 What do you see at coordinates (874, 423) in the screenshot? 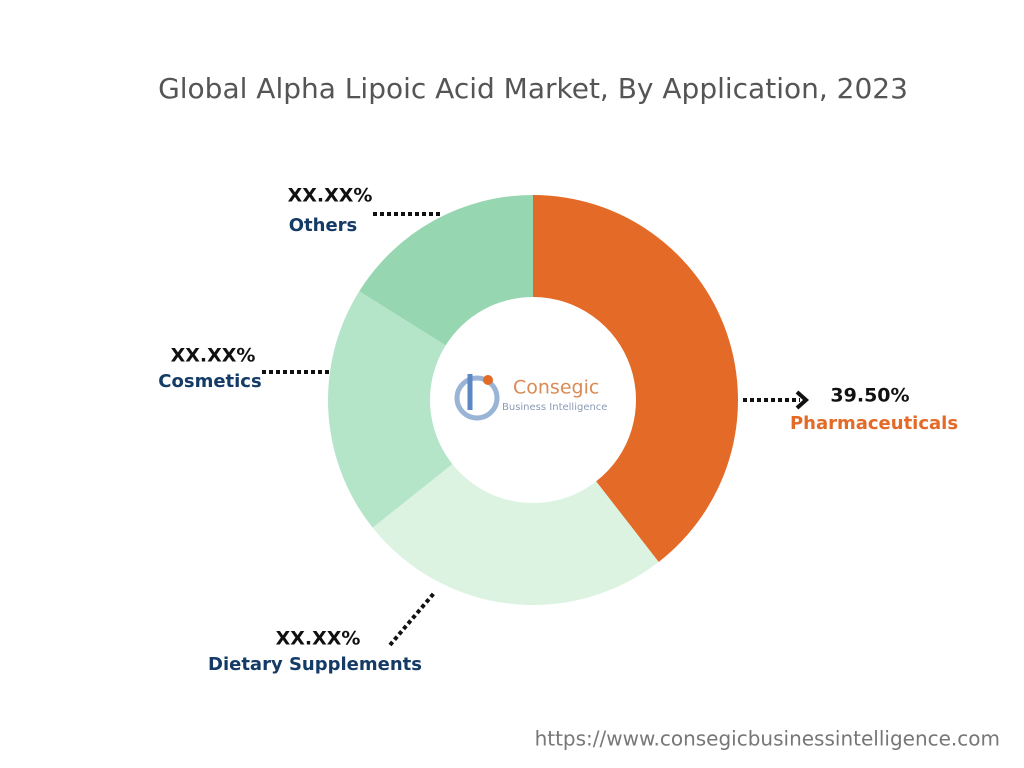
I see `category-label: Pharmaceuticals` at bounding box center [874, 423].